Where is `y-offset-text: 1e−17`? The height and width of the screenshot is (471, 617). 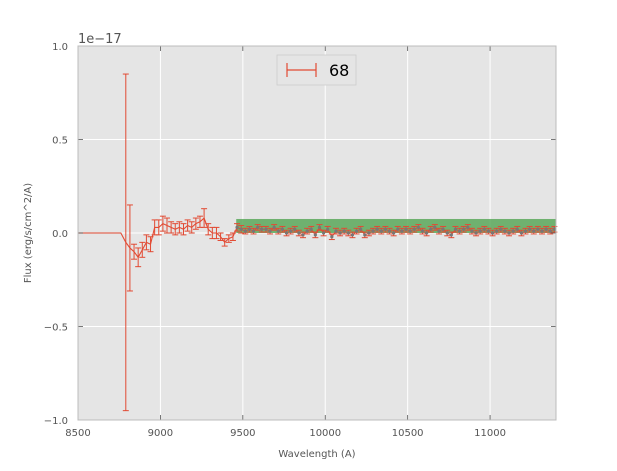 y-offset-text: 1e−17 is located at coordinates (100, 39).